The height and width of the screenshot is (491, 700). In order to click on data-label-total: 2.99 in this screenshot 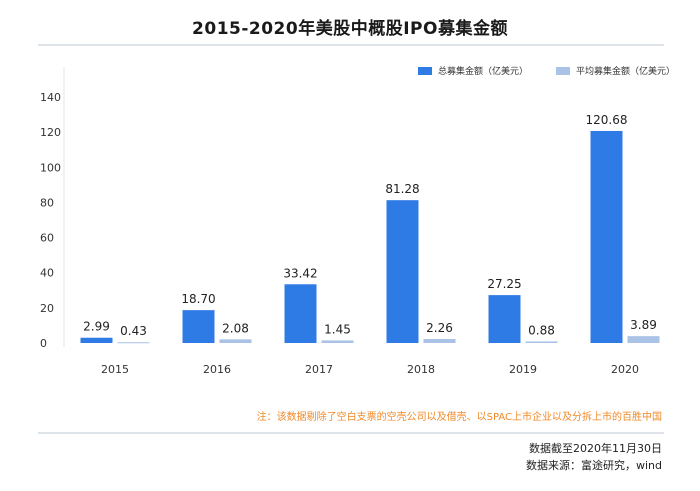, I will do `click(96, 327)`.